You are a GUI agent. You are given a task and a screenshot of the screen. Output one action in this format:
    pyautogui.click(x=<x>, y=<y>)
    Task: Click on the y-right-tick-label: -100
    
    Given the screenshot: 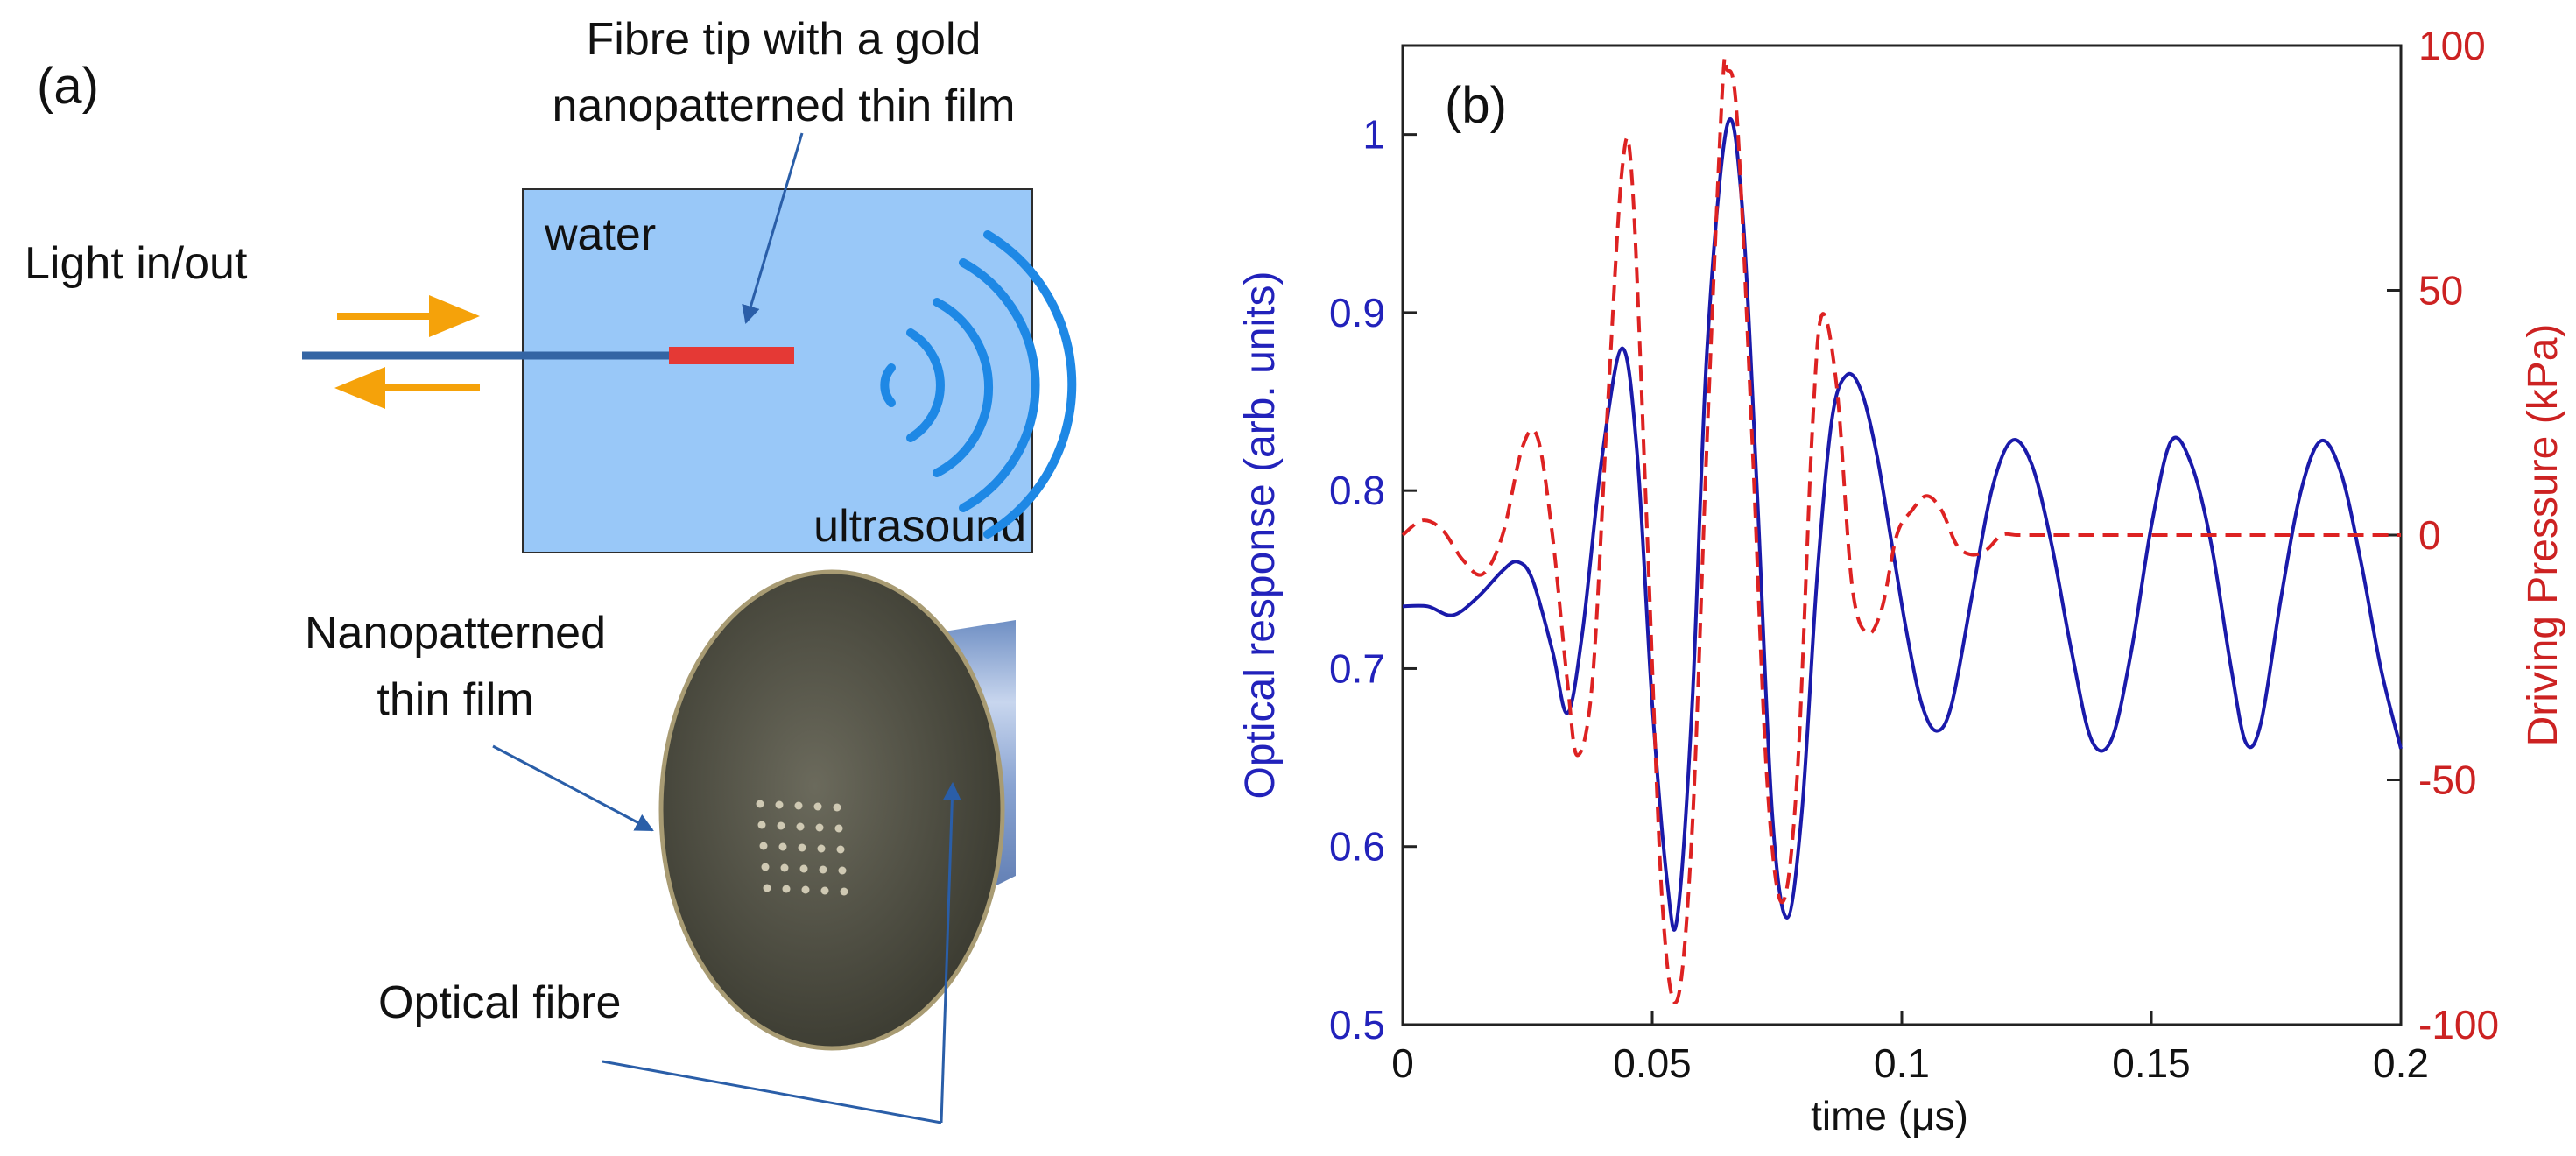 What is the action you would take?
    pyautogui.click(x=2458, y=1024)
    